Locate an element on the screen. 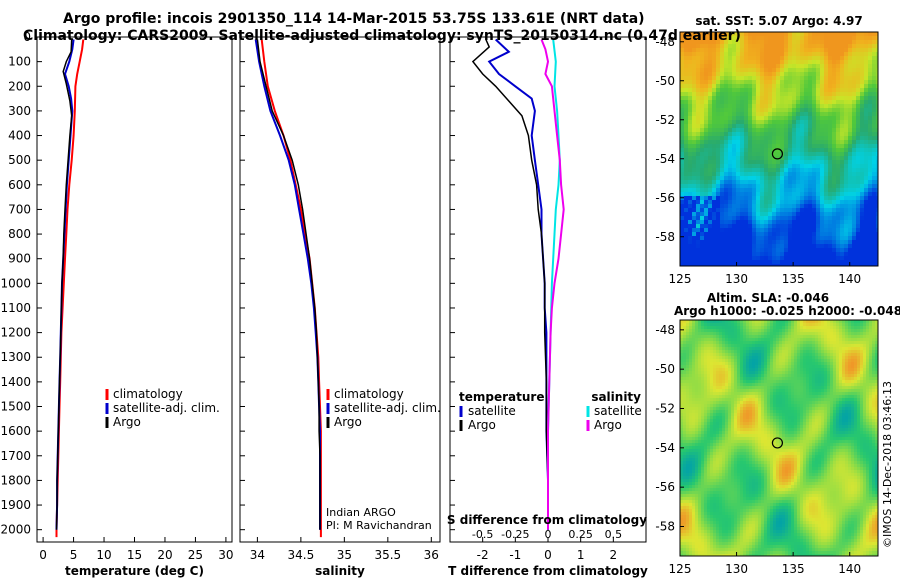 The image size is (900, 580). x-tick-label: -1 is located at coordinates (515, 555).